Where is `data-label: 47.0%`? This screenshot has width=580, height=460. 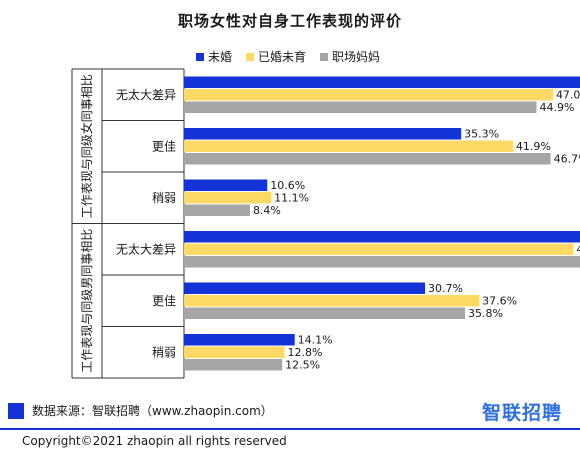
data-label: 47.0% is located at coordinates (568, 94).